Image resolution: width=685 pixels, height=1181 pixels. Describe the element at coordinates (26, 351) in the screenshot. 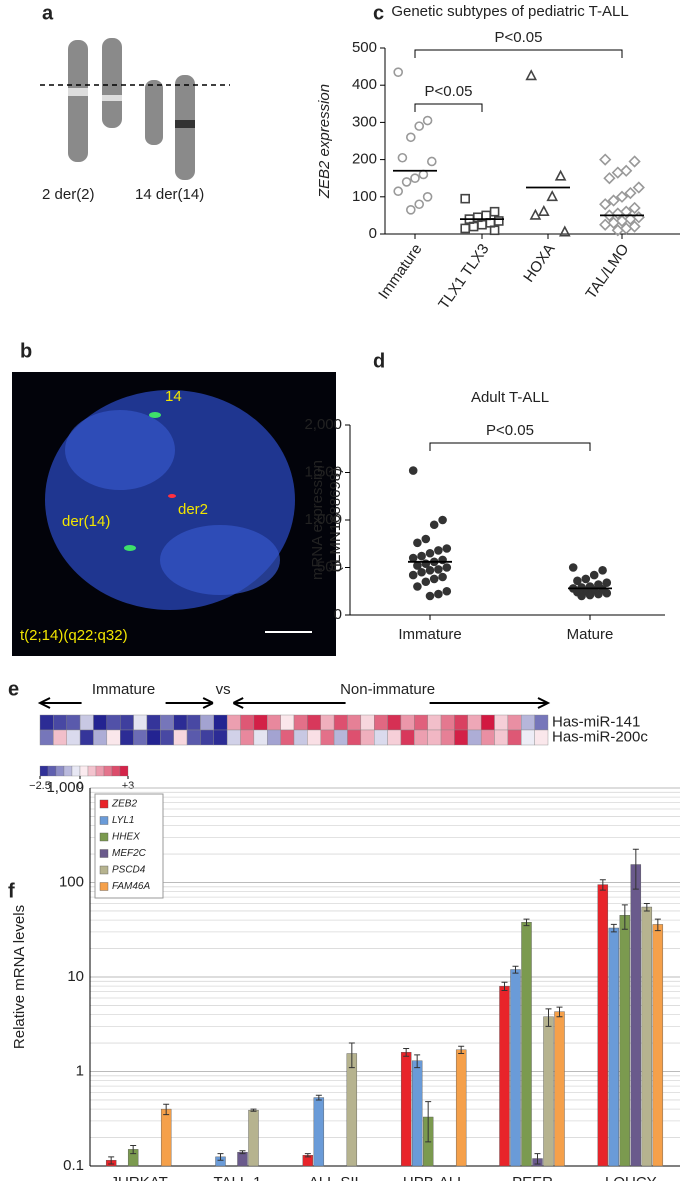

I see `panel-label: b` at that location.